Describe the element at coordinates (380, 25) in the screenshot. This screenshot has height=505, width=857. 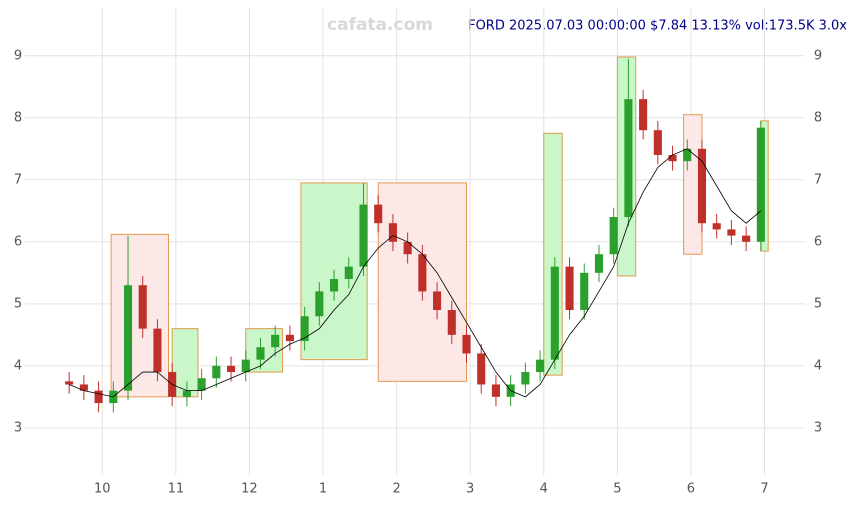
I see `watermark: cafata.com` at that location.